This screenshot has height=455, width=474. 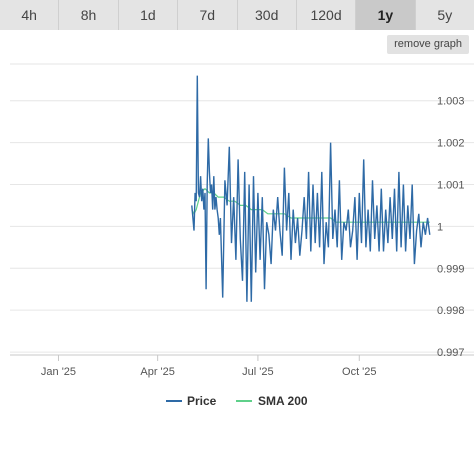 I want to click on tab-7d: 7d, so click(x=208, y=15).